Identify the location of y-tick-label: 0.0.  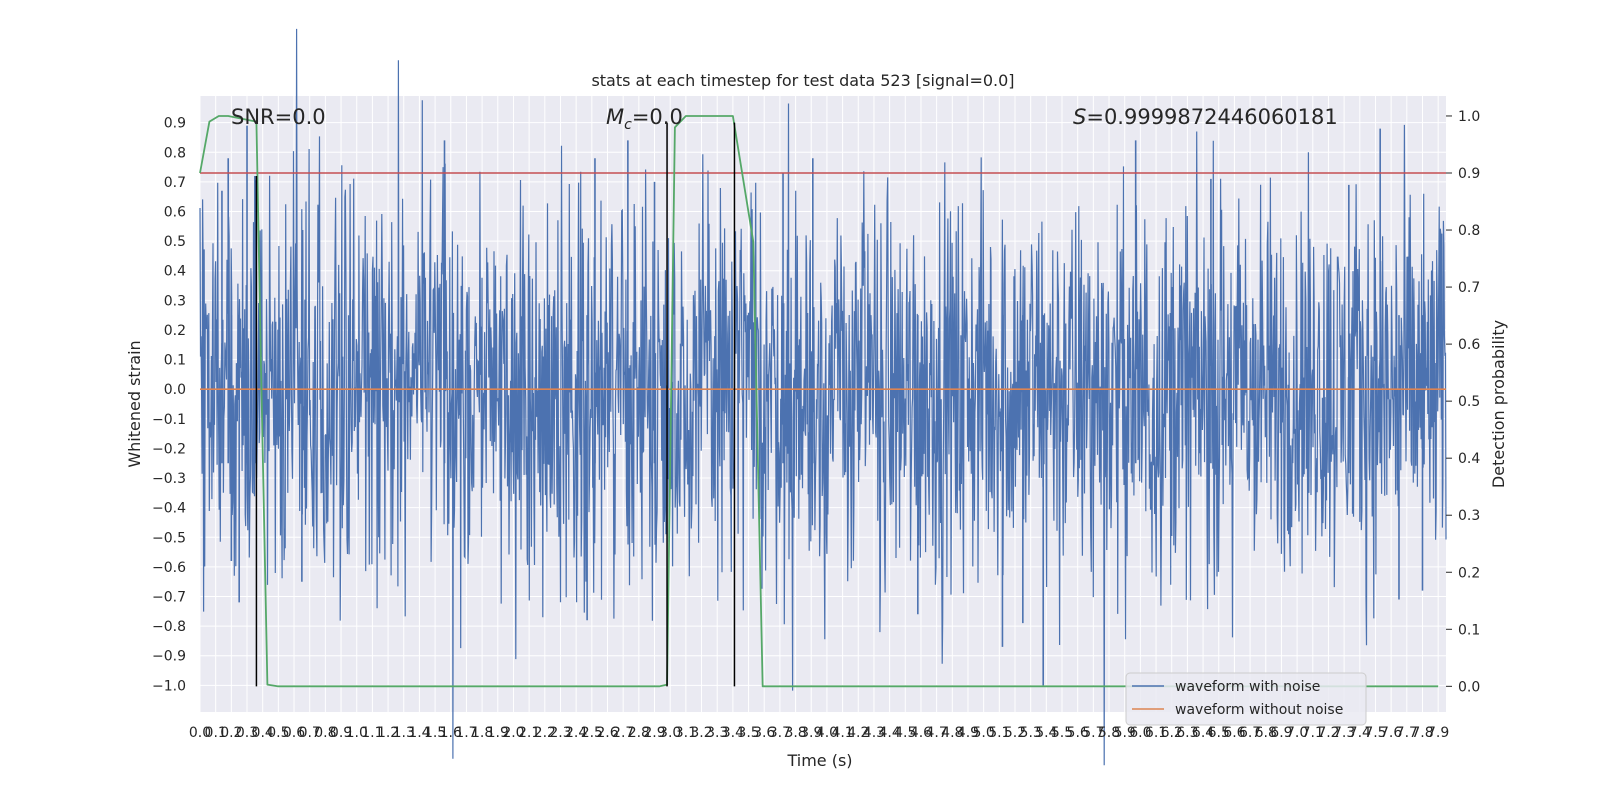
(175, 390).